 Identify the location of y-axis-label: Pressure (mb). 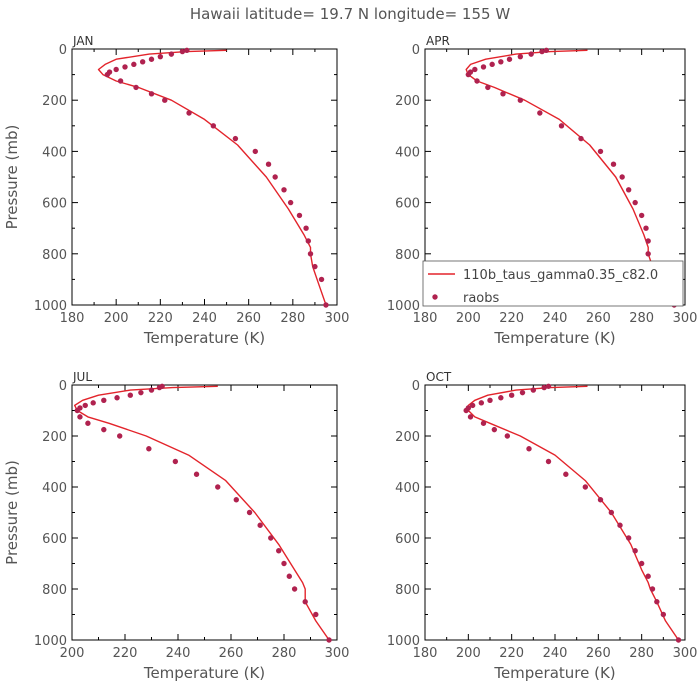
(12, 177).